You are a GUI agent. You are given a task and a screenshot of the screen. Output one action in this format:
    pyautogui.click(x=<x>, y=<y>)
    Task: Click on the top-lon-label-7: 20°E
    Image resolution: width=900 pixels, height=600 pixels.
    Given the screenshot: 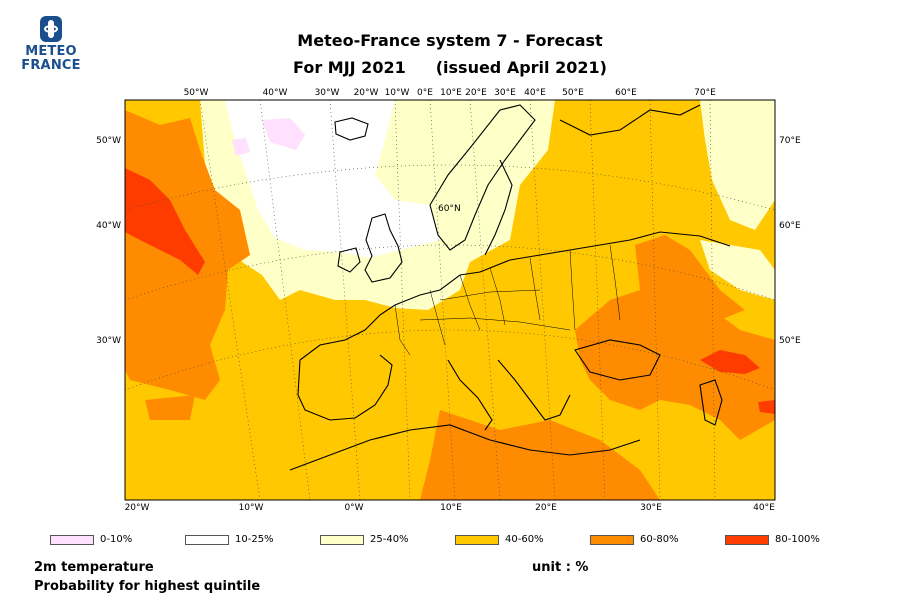 What is the action you would take?
    pyautogui.click(x=476, y=93)
    